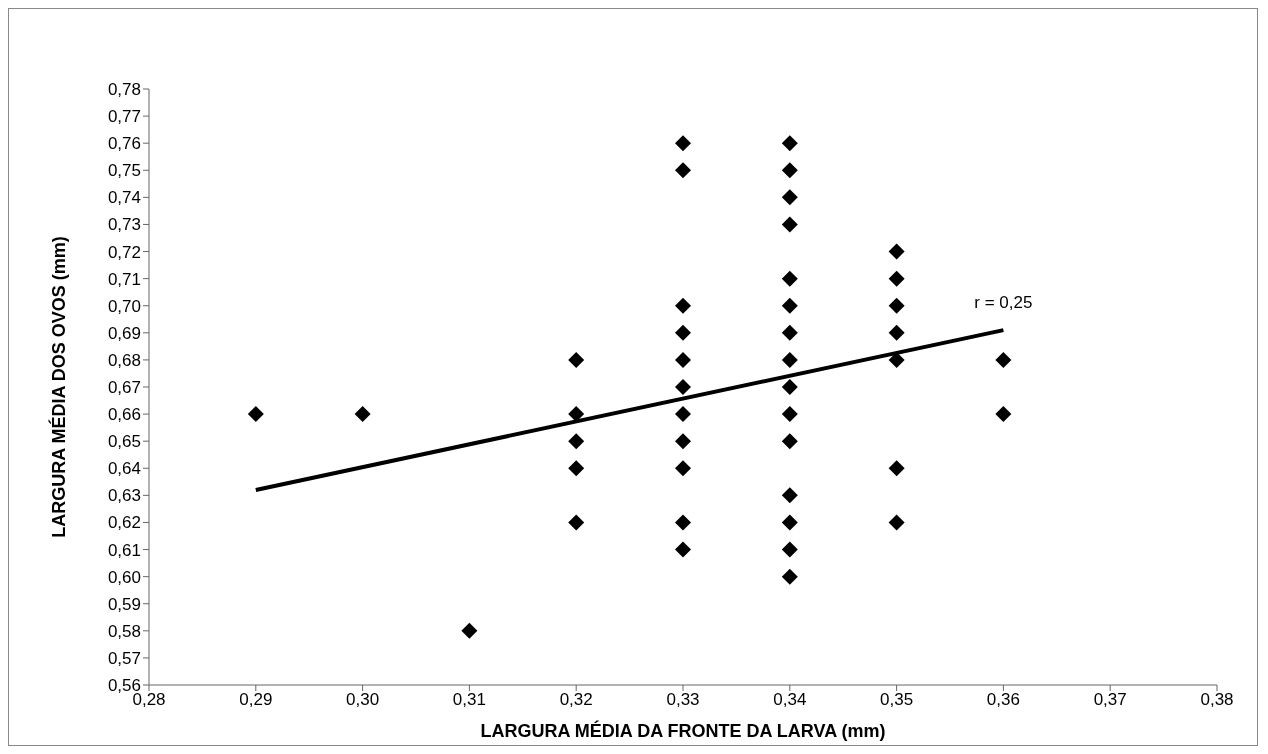  What do you see at coordinates (124, 279) in the screenshot?
I see `y-tick-label: 0,71` at bounding box center [124, 279].